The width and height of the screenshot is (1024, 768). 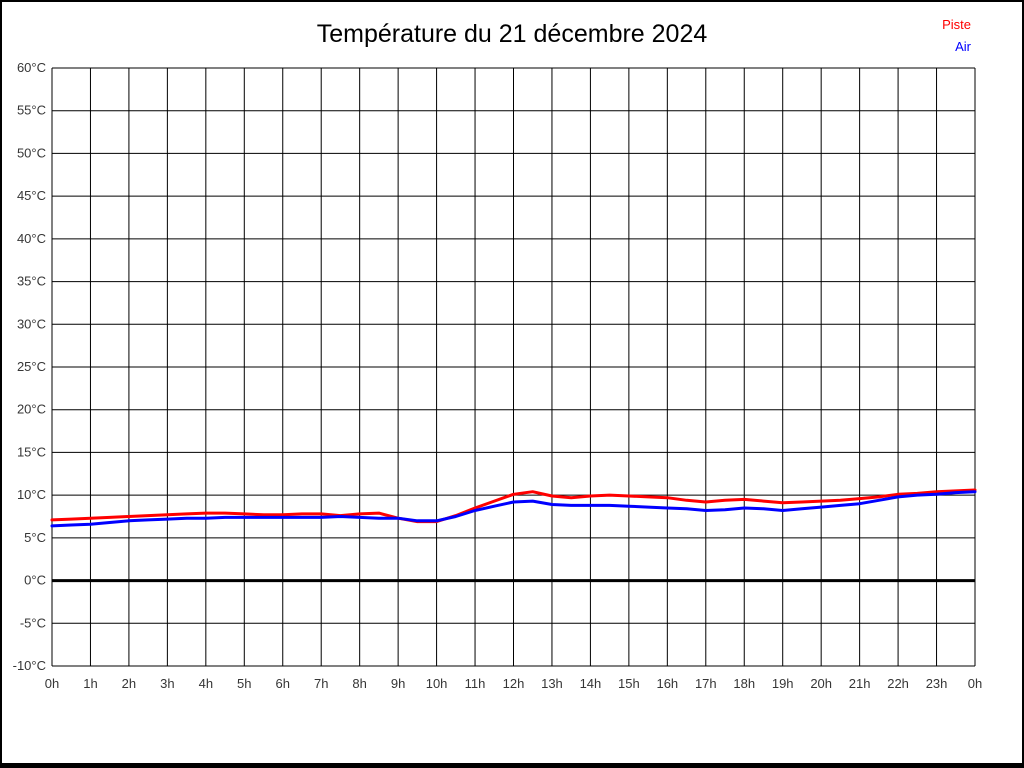 What do you see at coordinates (706, 683) in the screenshot?
I see `x-tick-label: 17h` at bounding box center [706, 683].